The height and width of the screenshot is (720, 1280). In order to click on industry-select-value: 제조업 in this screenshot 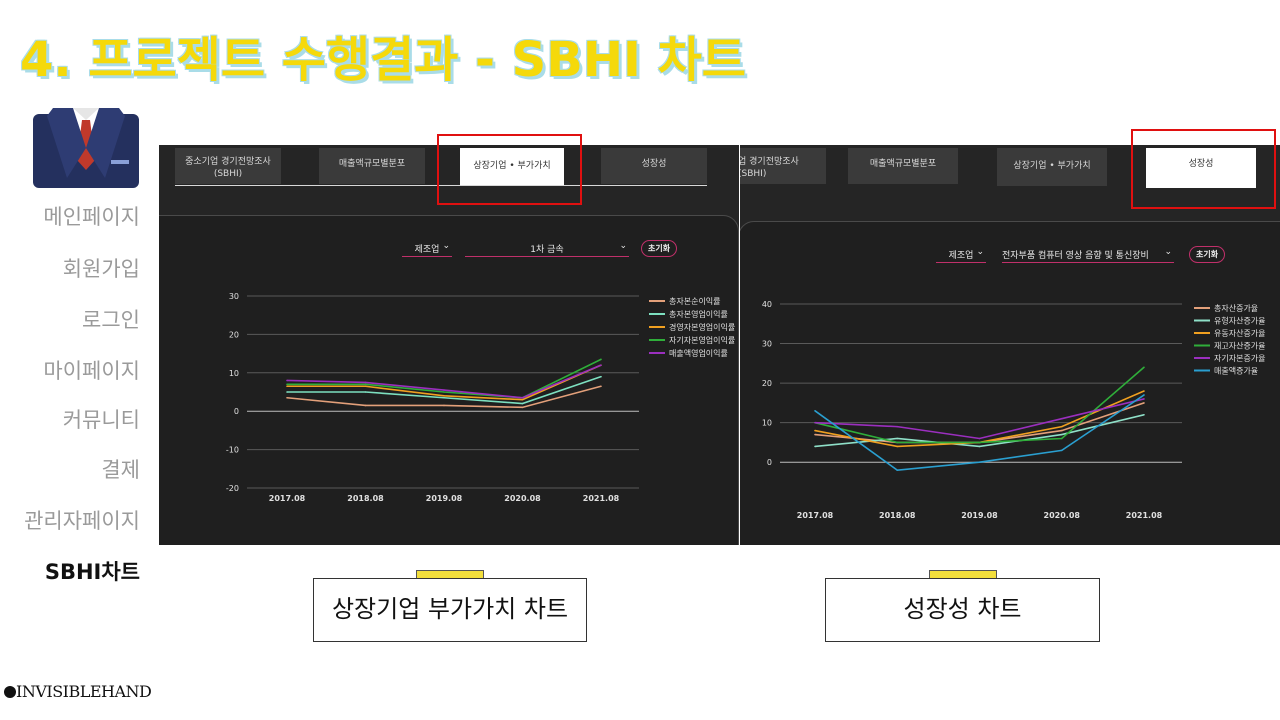, I will do `click(961, 256)`.